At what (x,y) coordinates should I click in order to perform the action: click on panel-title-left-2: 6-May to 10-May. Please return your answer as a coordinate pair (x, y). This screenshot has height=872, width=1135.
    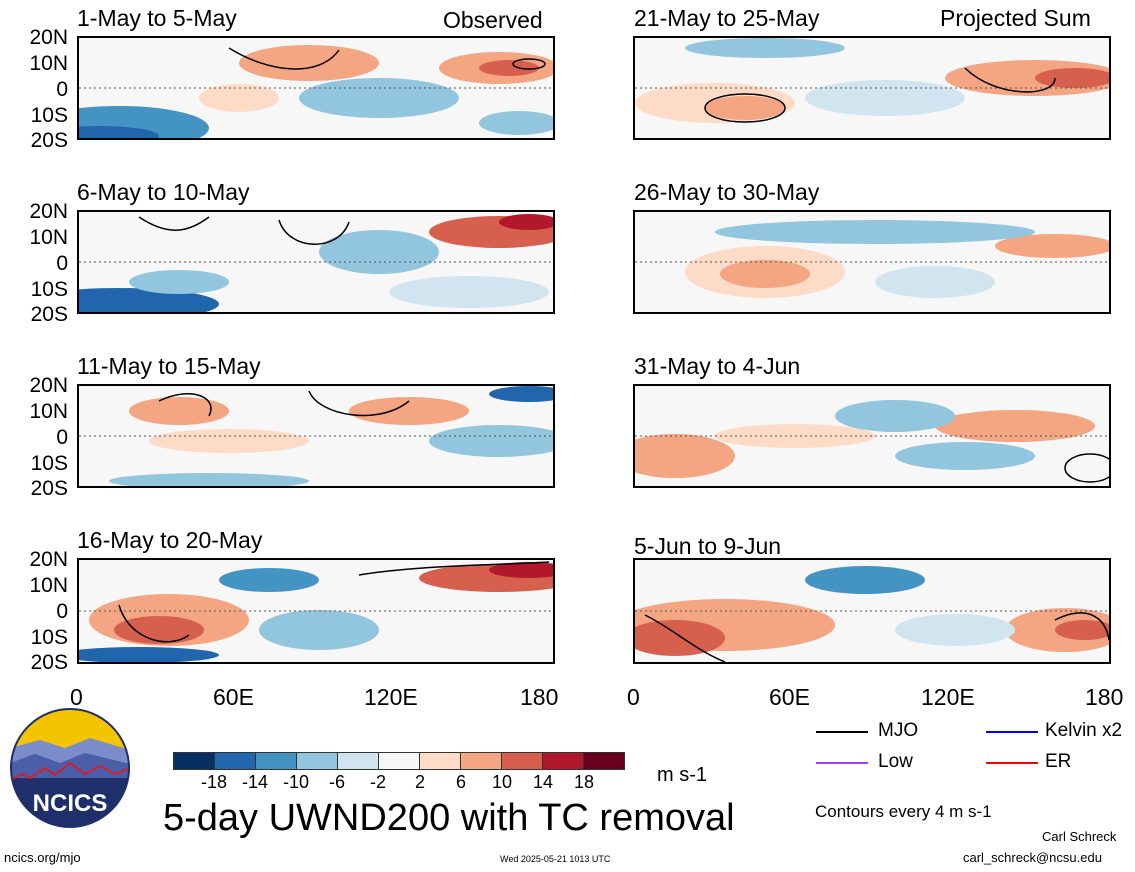
    Looking at the image, I should click on (163, 192).